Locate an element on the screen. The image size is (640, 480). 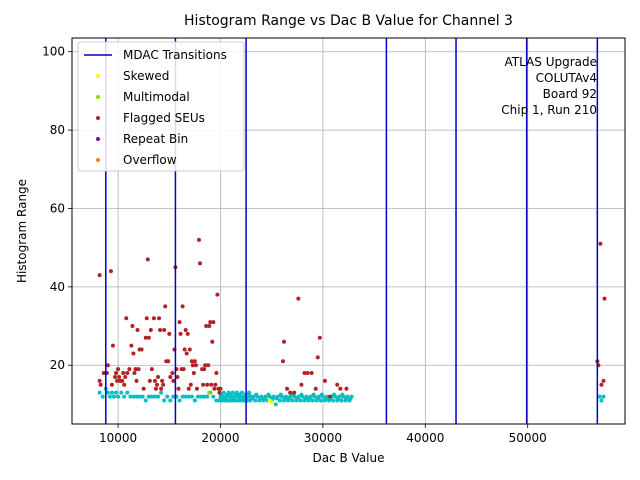
x-tick-label: 10000 is located at coordinates (118, 438).